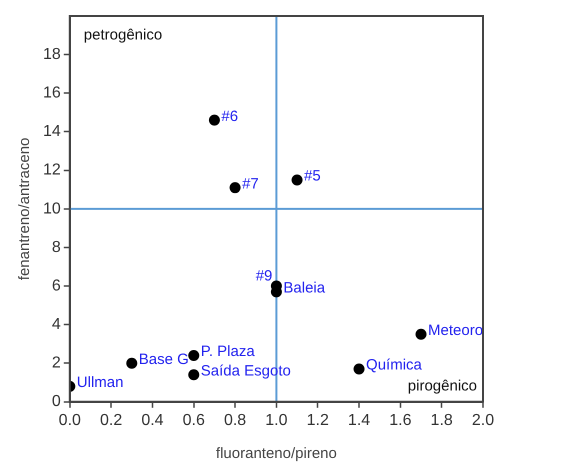 Image resolution: width=563 pixels, height=469 pixels. What do you see at coordinates (276, 420) in the screenshot?
I see `x-tick-label: 1.0` at bounding box center [276, 420].